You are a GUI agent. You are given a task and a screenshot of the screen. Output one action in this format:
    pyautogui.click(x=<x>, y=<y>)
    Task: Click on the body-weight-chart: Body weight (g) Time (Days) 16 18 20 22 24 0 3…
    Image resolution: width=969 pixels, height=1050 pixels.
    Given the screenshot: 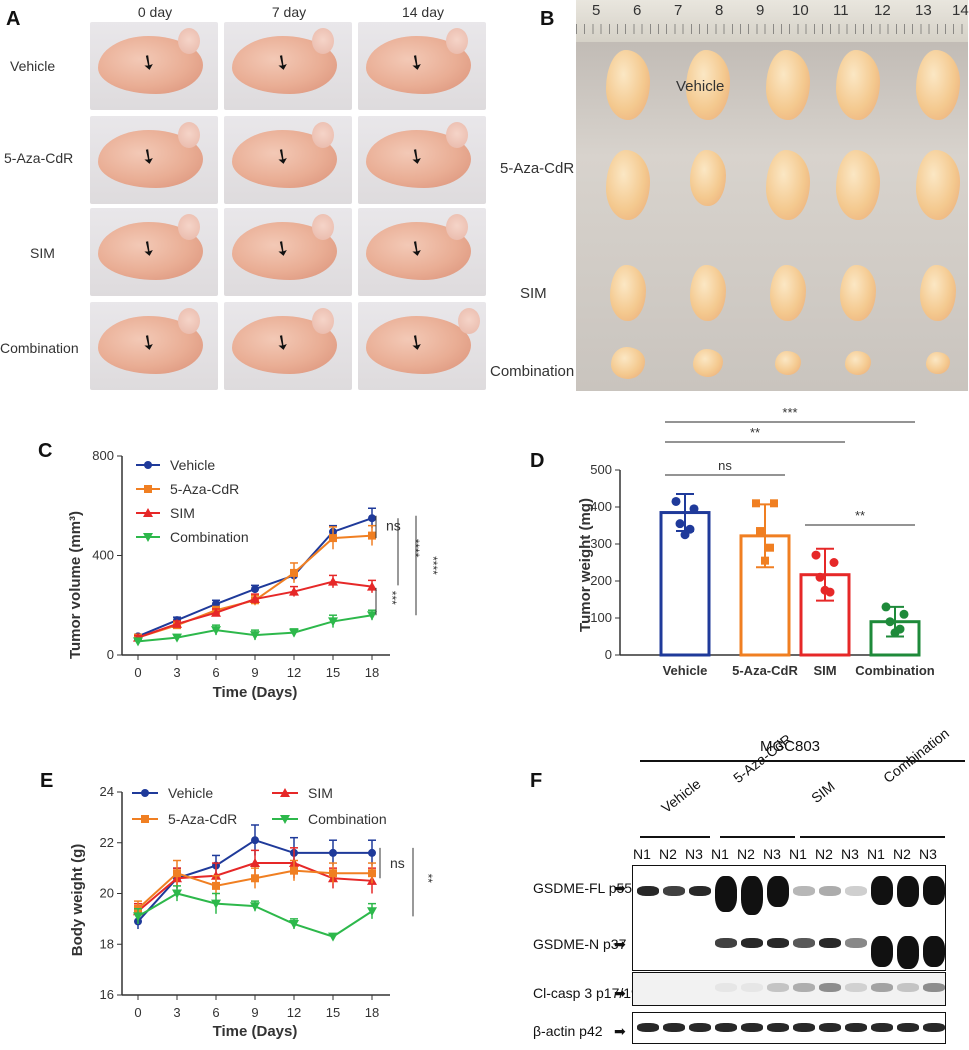 What is the action you would take?
    pyautogui.click(x=252, y=912)
    